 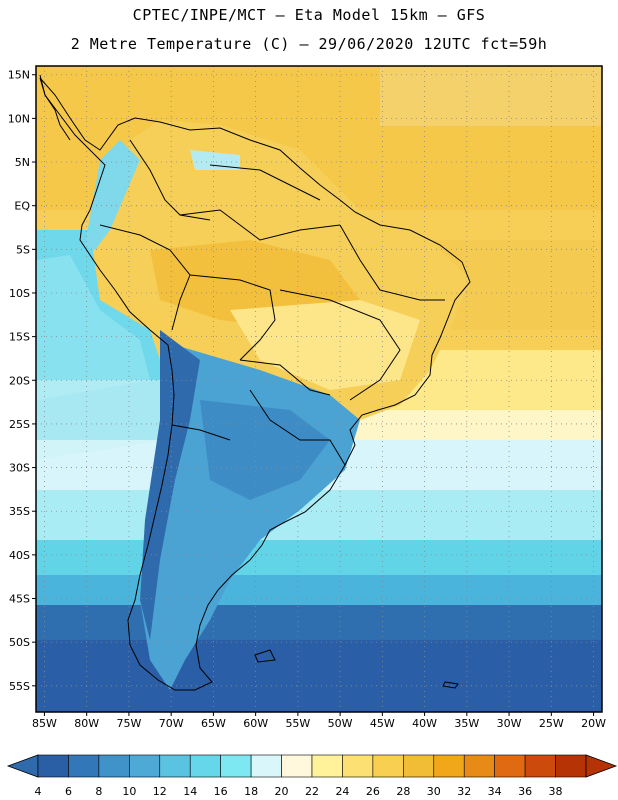 What do you see at coordinates (464, 791) in the screenshot?
I see `colorbar-label: 32` at bounding box center [464, 791].